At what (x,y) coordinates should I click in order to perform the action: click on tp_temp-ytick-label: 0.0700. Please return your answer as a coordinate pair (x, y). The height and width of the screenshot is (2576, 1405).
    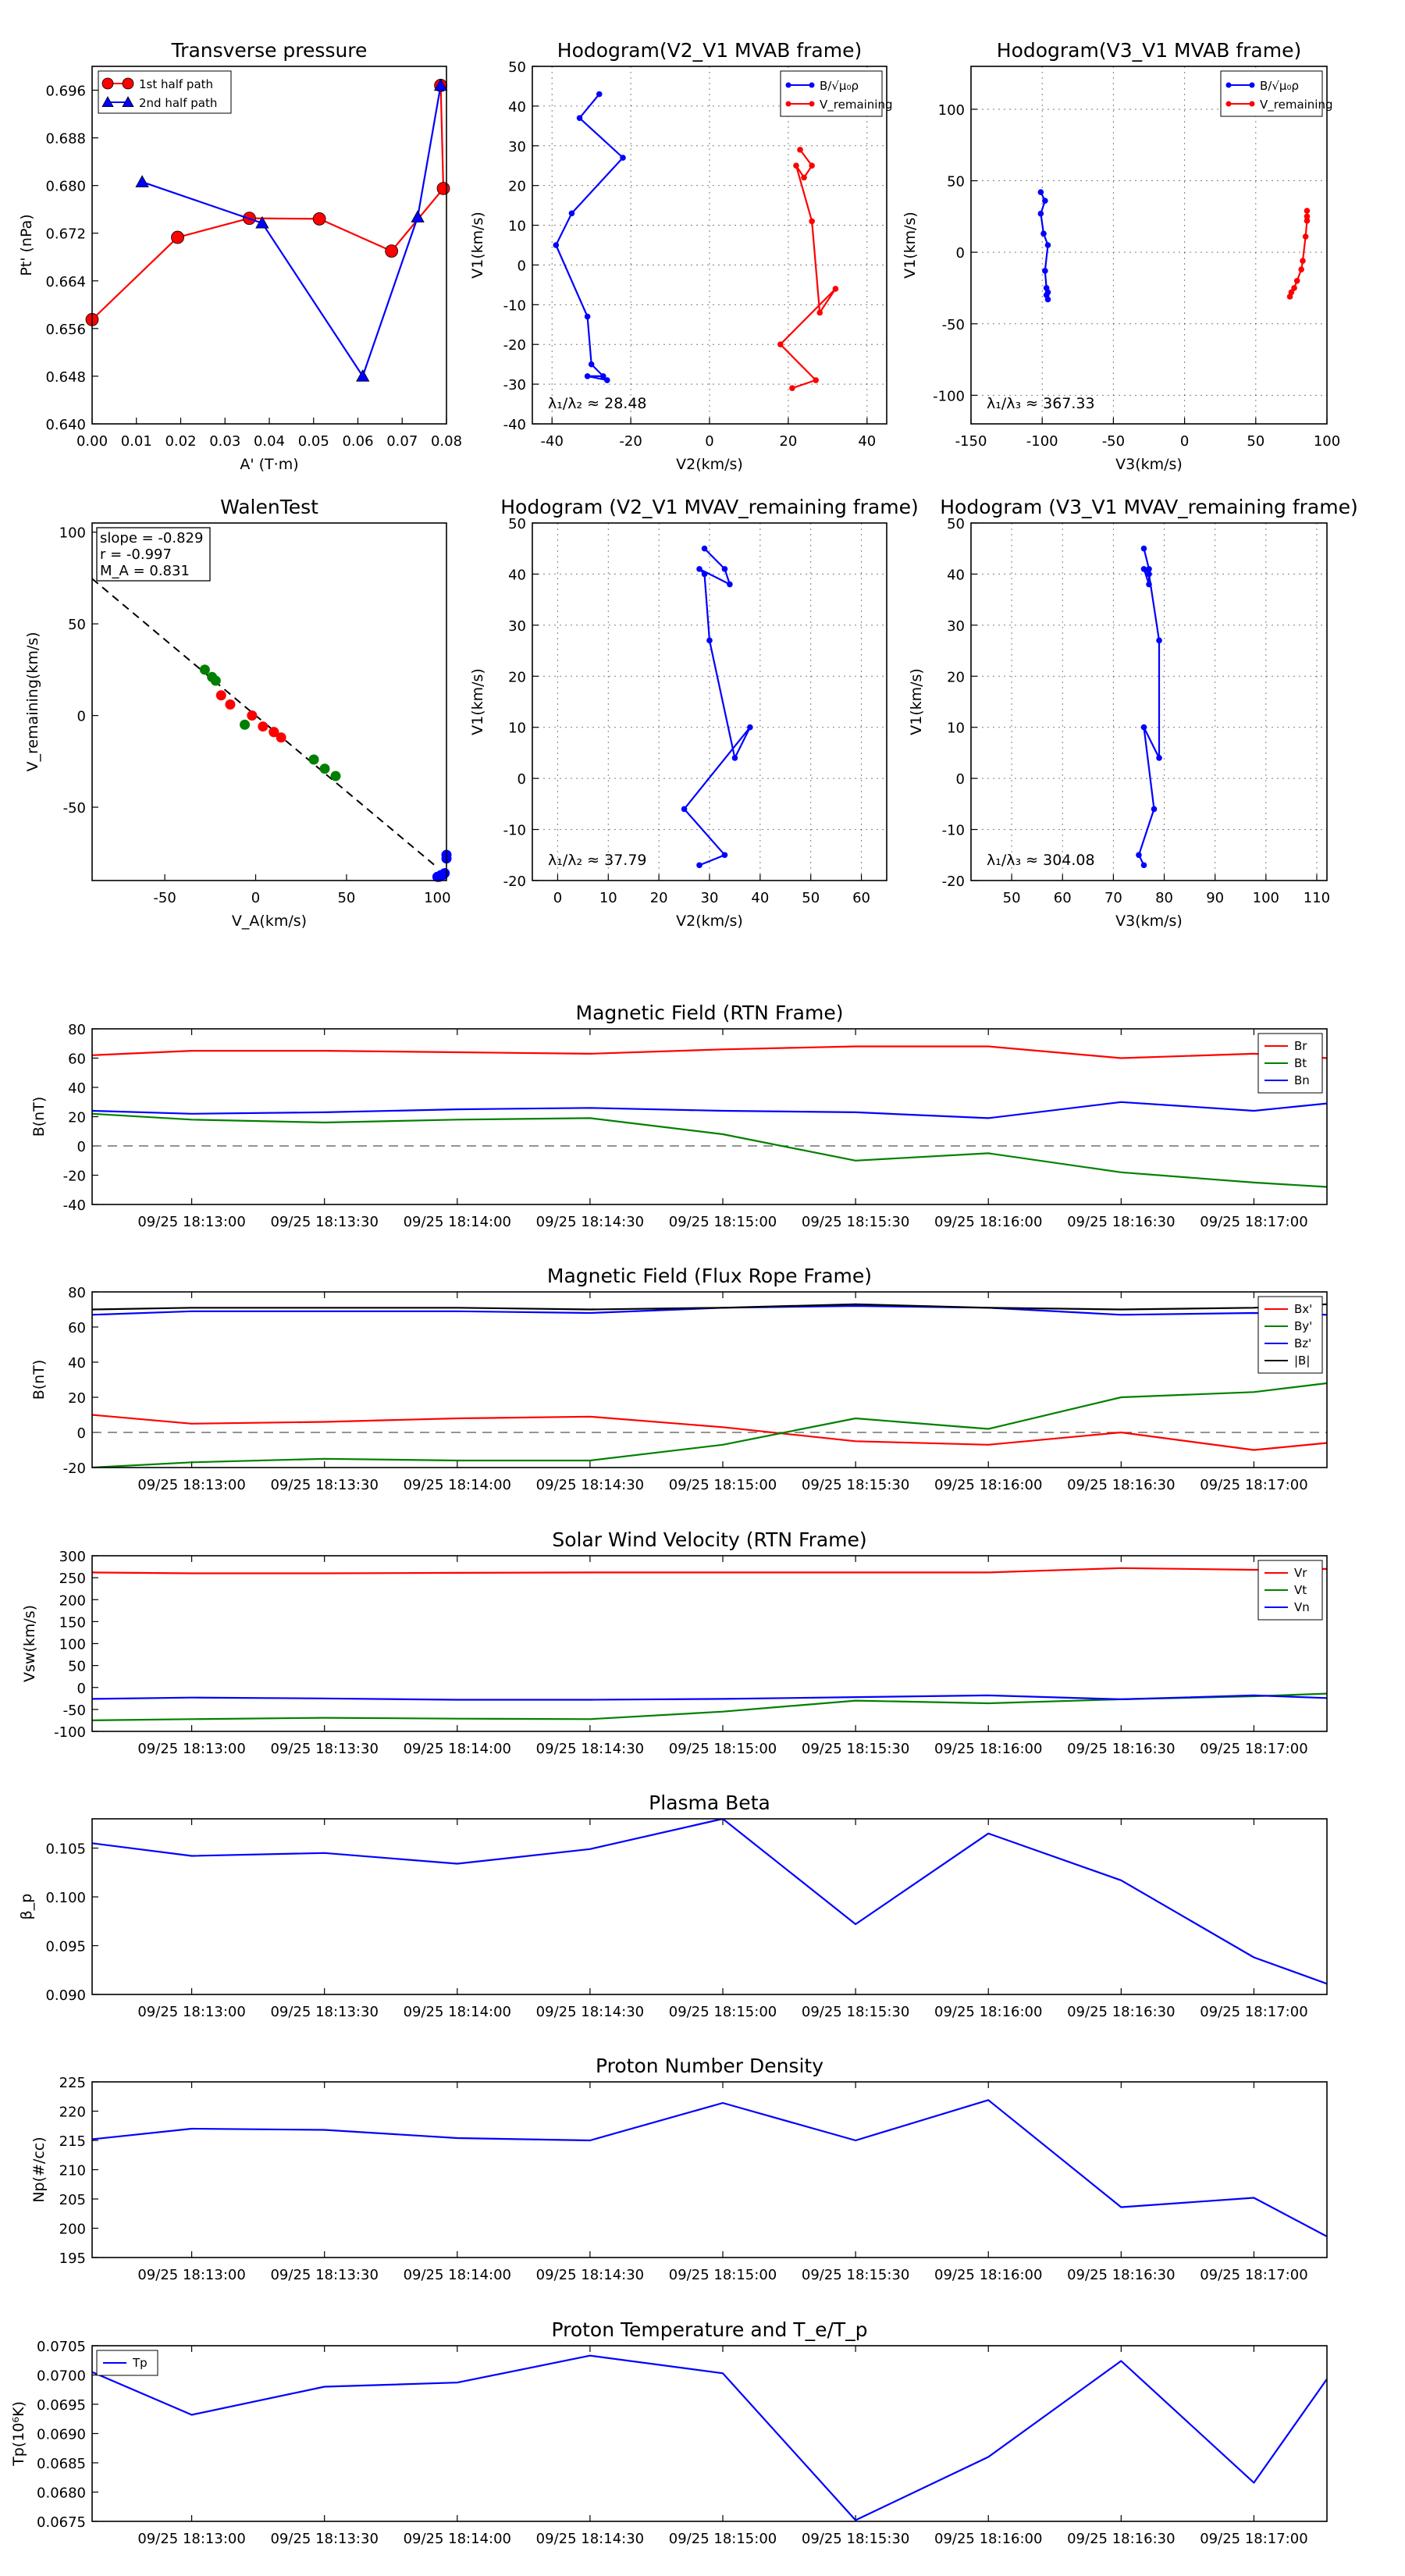
    Looking at the image, I should click on (61, 2376).